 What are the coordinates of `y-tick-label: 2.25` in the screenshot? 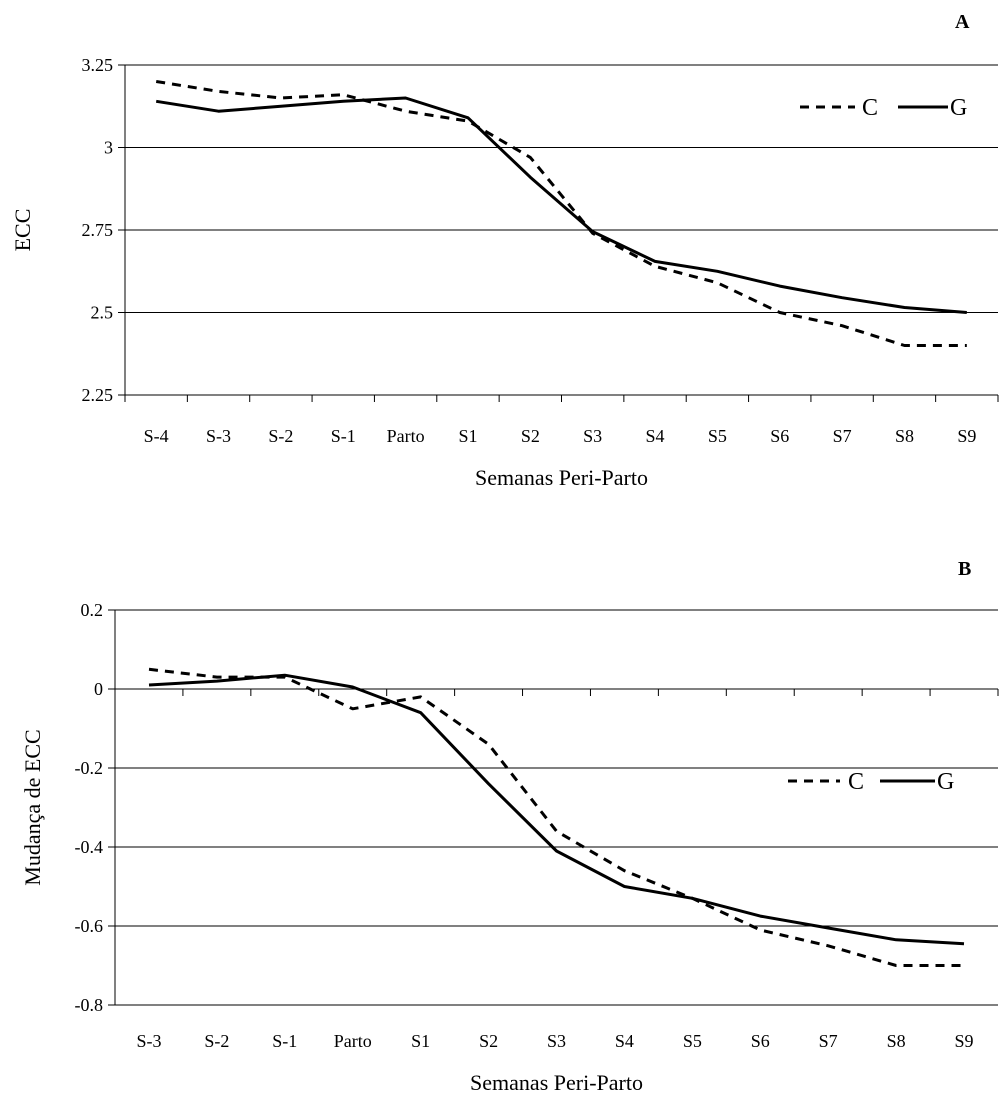 It's located at (98, 395).